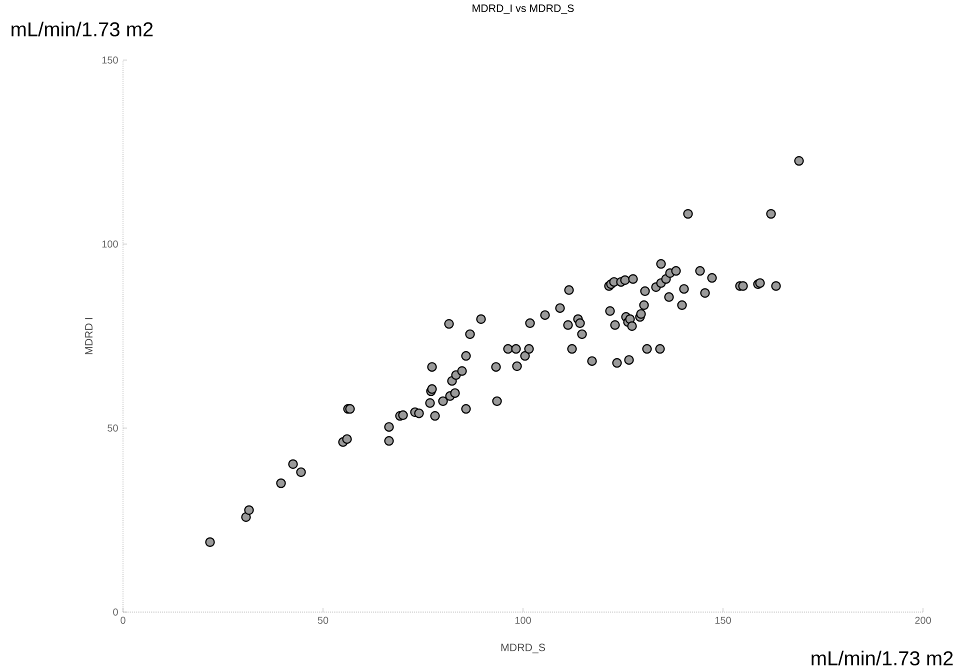 The height and width of the screenshot is (672, 962). What do you see at coordinates (123, 620) in the screenshot?
I see `x-tick-label: 0` at bounding box center [123, 620].